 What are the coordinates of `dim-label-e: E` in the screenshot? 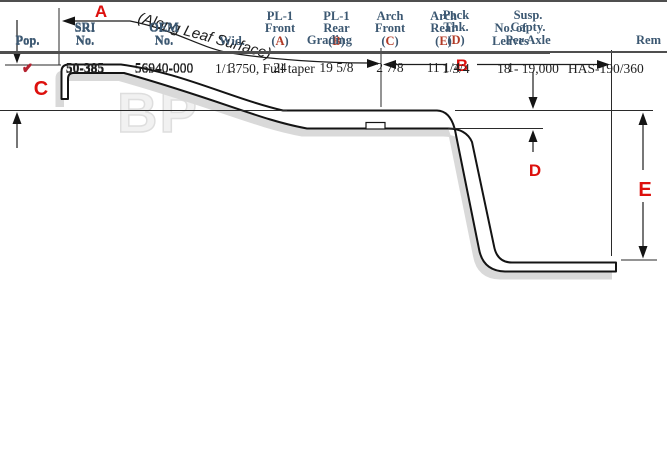 It's located at (644, 190).